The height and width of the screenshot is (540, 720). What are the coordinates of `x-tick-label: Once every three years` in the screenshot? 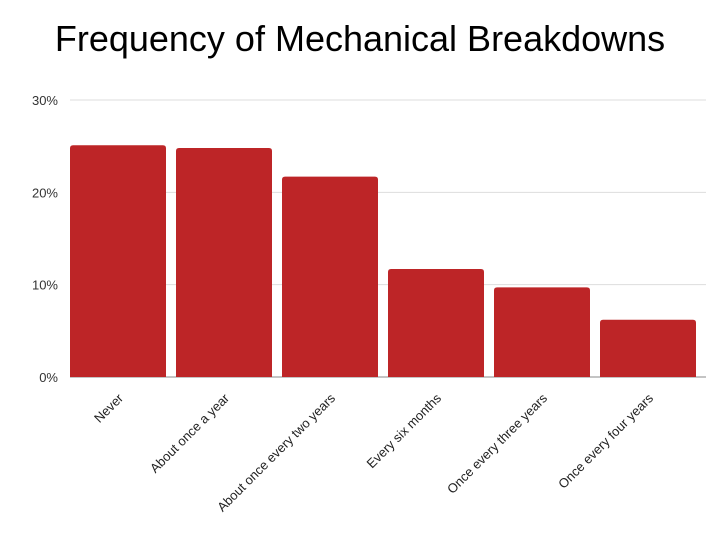 It's located at (497, 443).